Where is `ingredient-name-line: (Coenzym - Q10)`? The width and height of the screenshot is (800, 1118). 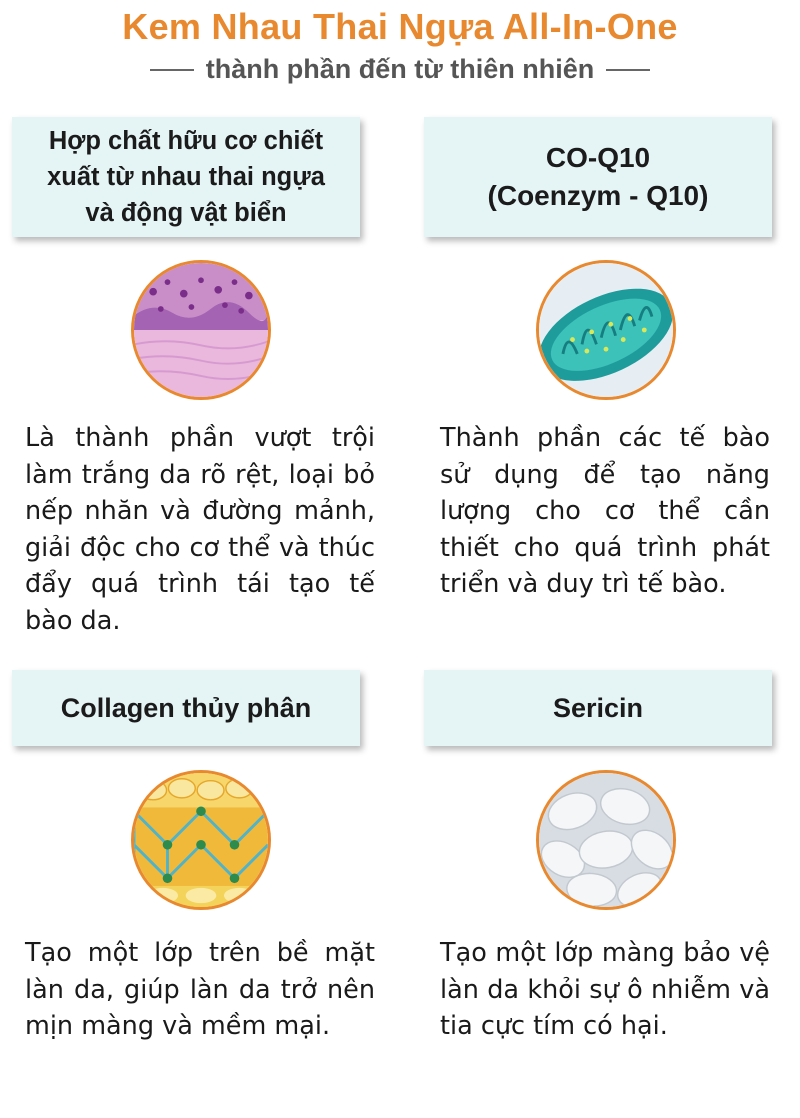 ingredient-name-line: (Coenzym - Q10) is located at coordinates (598, 195).